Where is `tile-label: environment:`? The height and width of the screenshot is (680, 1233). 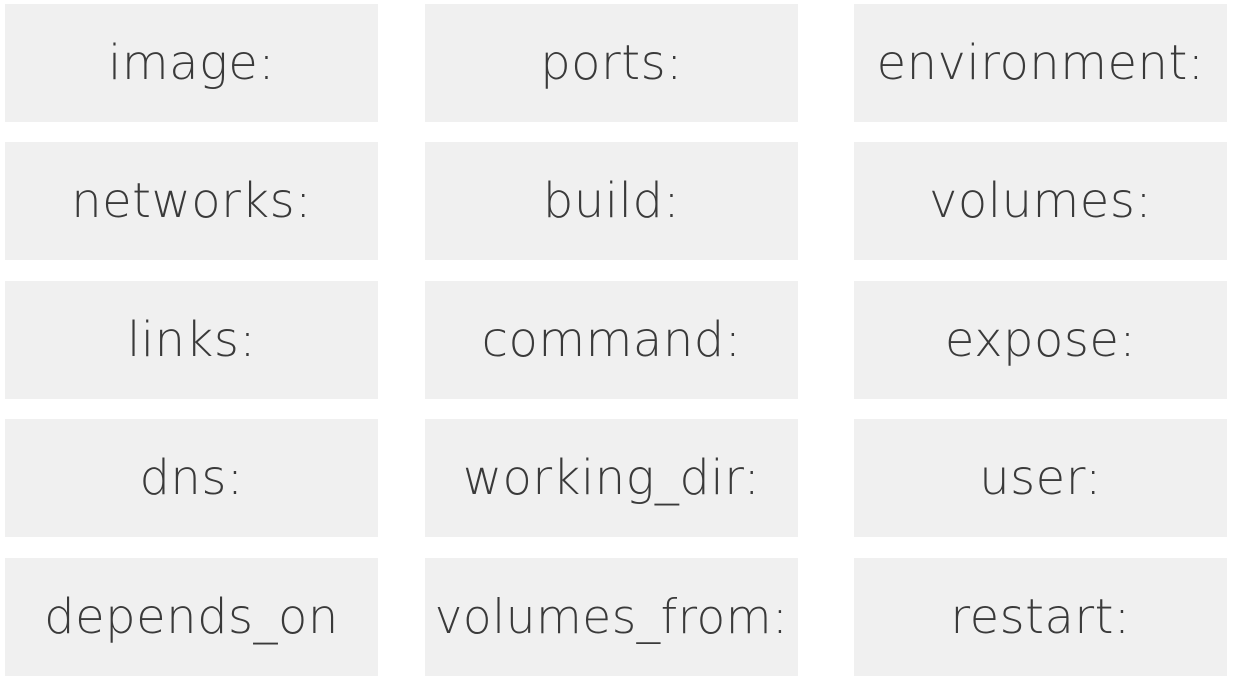
tile-label: environment: is located at coordinates (1040, 63).